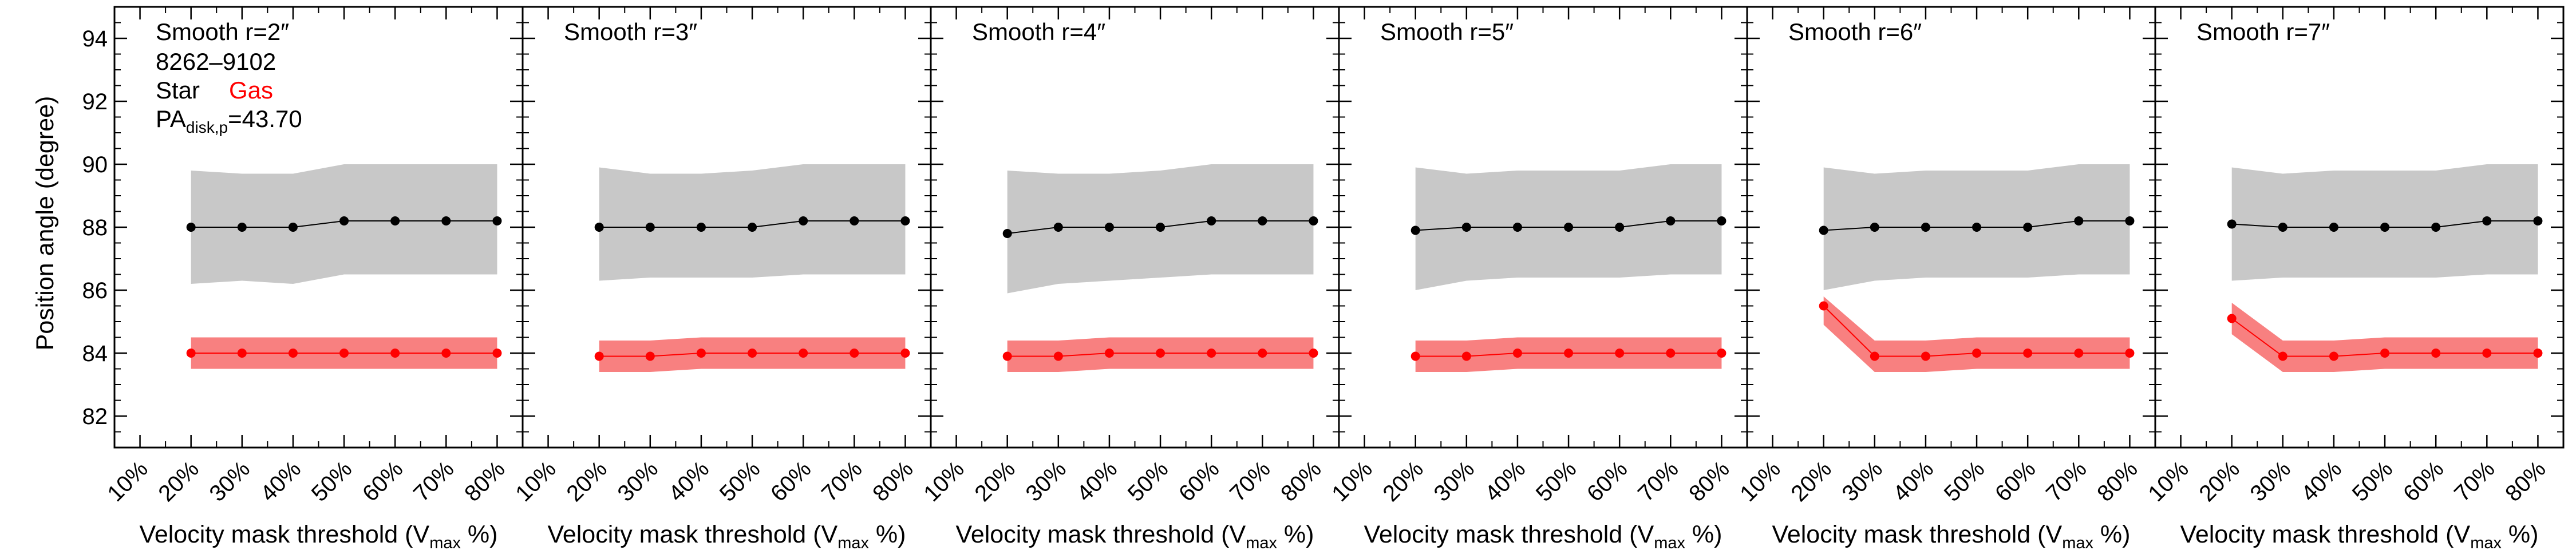 The width and height of the screenshot is (2576, 558). Describe the element at coordinates (2384, 222) in the screenshot. I see `star-band` at that location.